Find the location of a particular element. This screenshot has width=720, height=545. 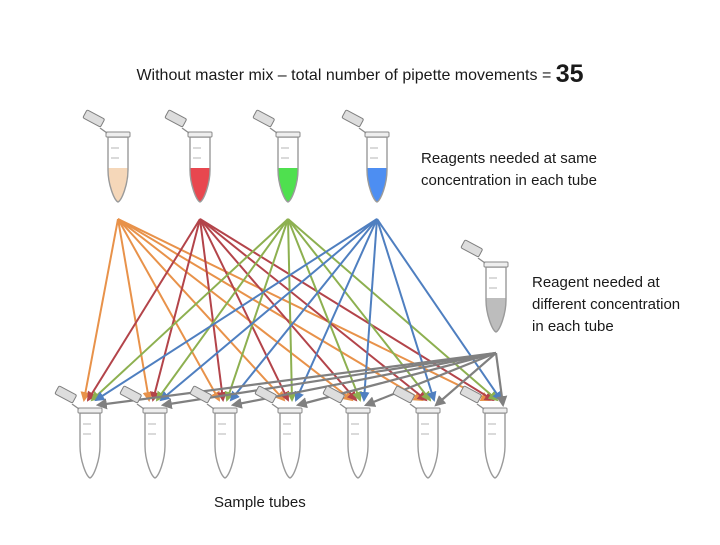

diff-label-line-2: different concentration is located at coordinates (606, 304).